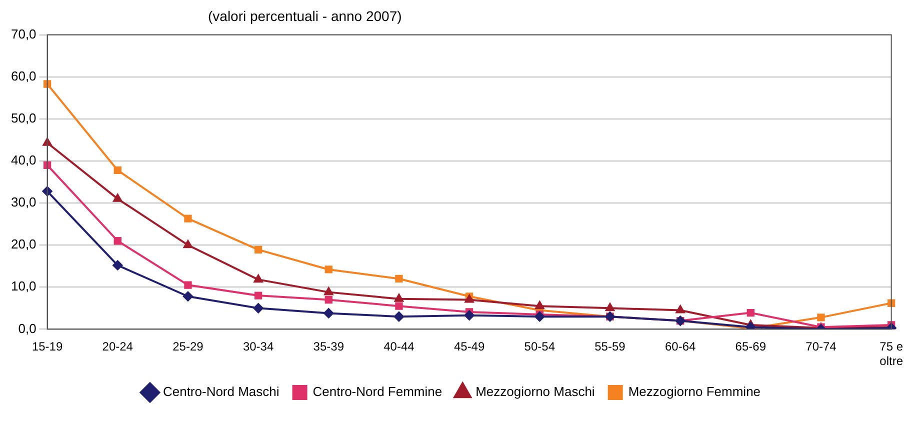 The width and height of the screenshot is (914, 421). What do you see at coordinates (188, 347) in the screenshot?
I see `x-tick-label: 25-29` at bounding box center [188, 347].